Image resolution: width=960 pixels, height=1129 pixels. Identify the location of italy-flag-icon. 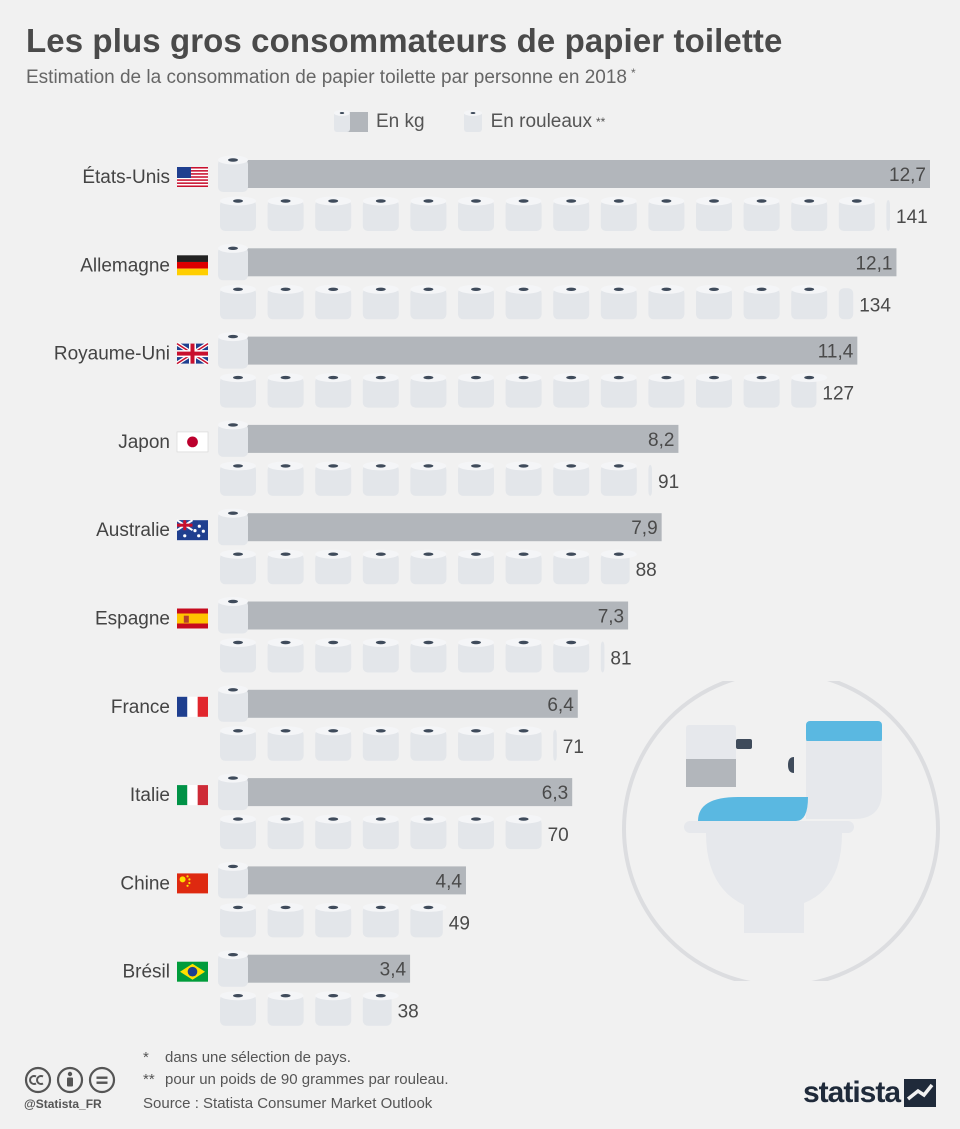
(192, 795).